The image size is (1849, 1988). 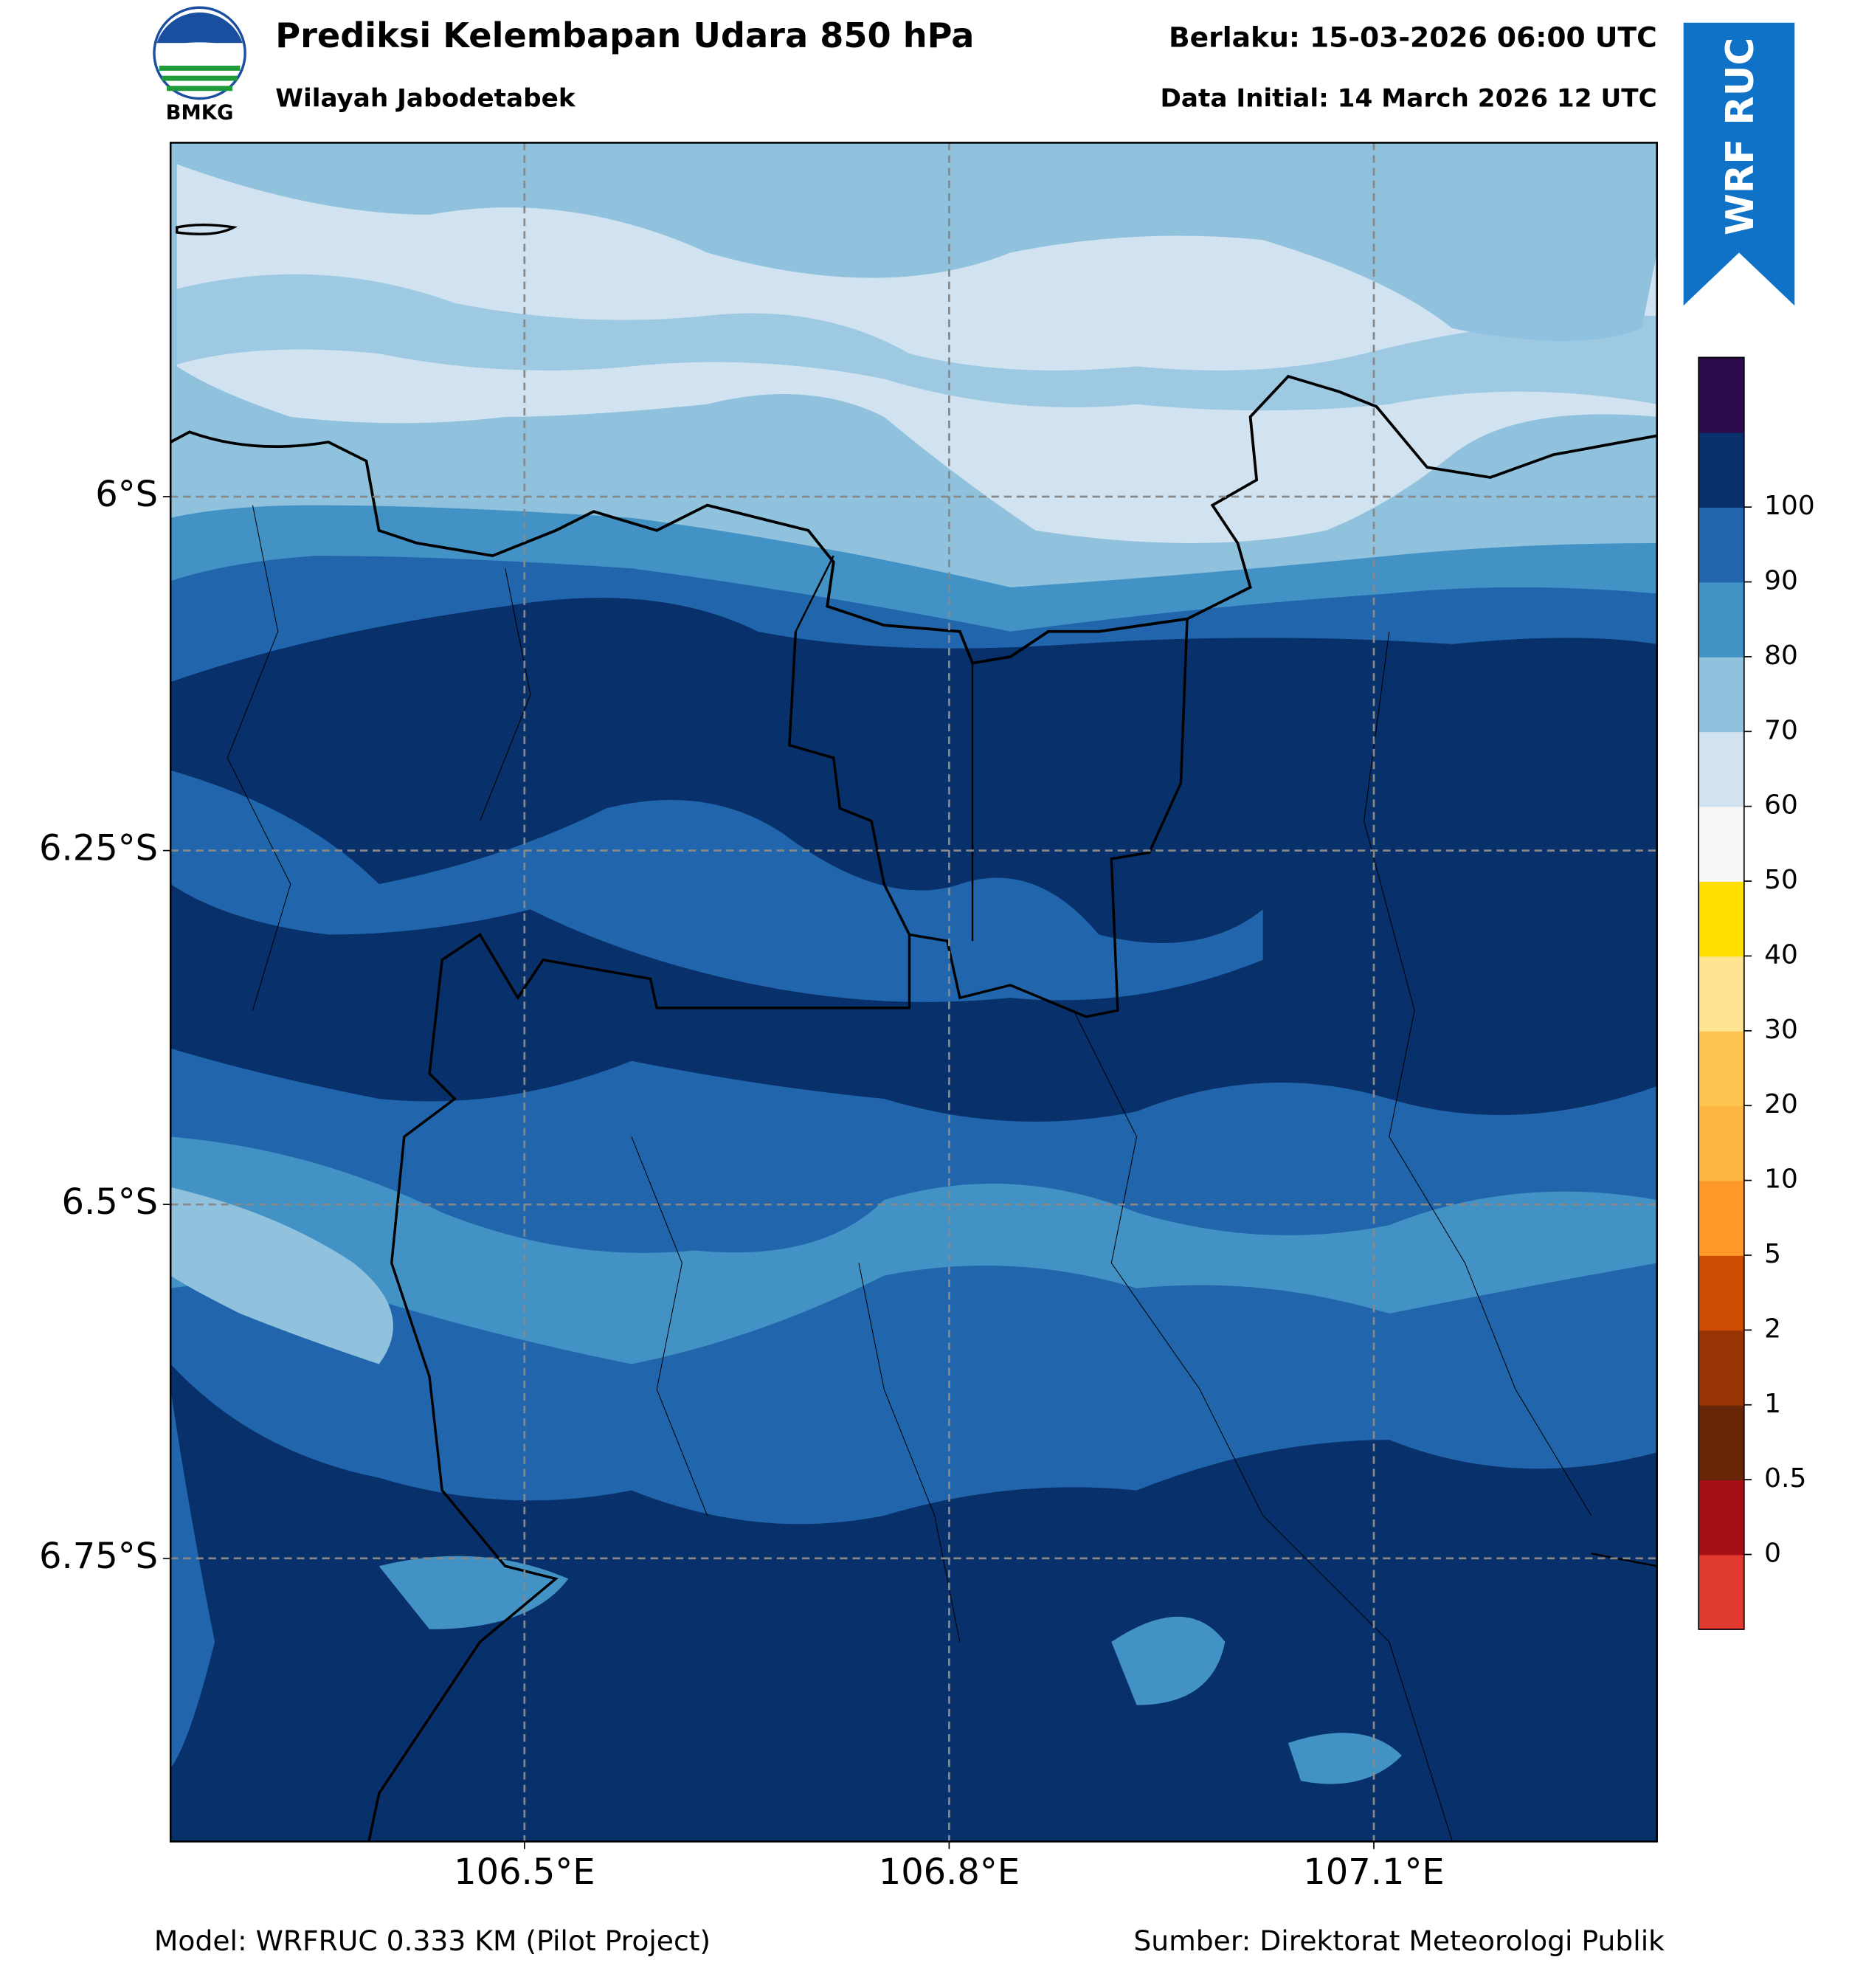 What do you see at coordinates (99, 849) in the screenshot?
I see `y-tick-label: 6.25°S` at bounding box center [99, 849].